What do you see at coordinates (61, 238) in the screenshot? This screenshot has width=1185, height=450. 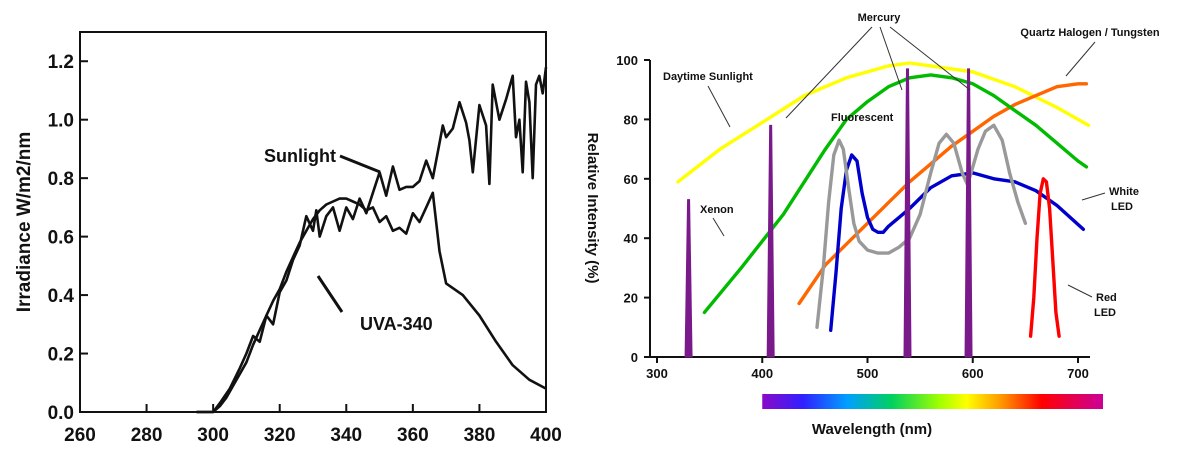 I see `left-y-tick-label: 0.6` at bounding box center [61, 238].